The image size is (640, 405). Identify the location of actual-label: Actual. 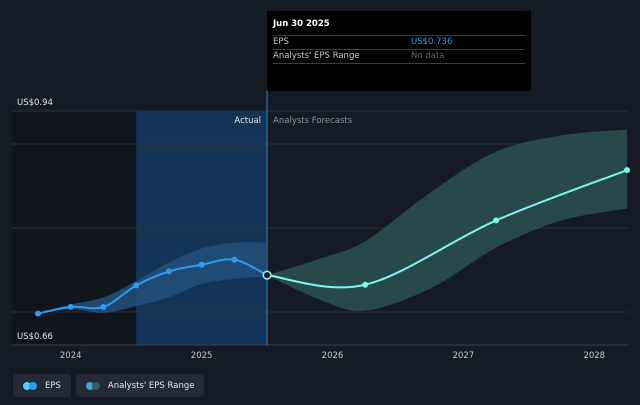
(247, 121).